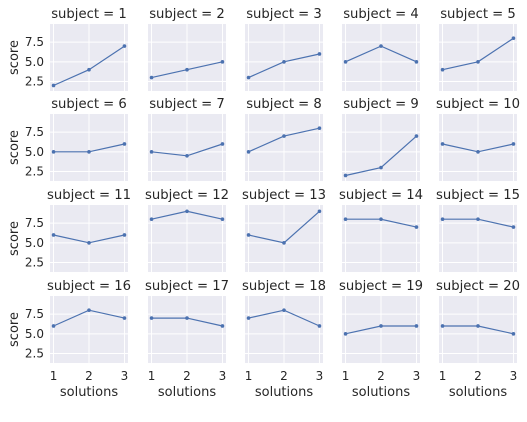 Image resolution: width=527 pixels, height=422 pixels. What do you see at coordinates (187, 14) in the screenshot?
I see `facet-title: subject = 2` at bounding box center [187, 14].